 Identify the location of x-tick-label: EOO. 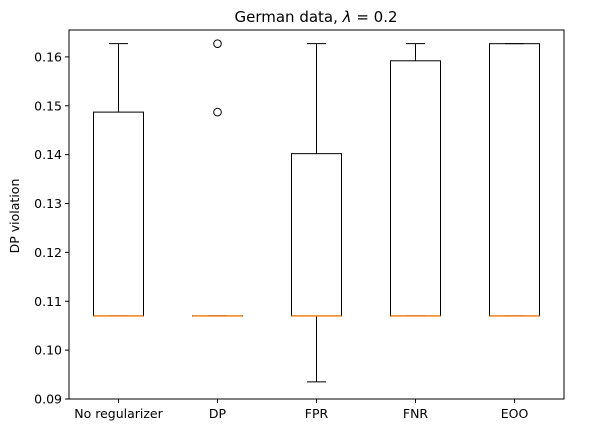
(515, 413).